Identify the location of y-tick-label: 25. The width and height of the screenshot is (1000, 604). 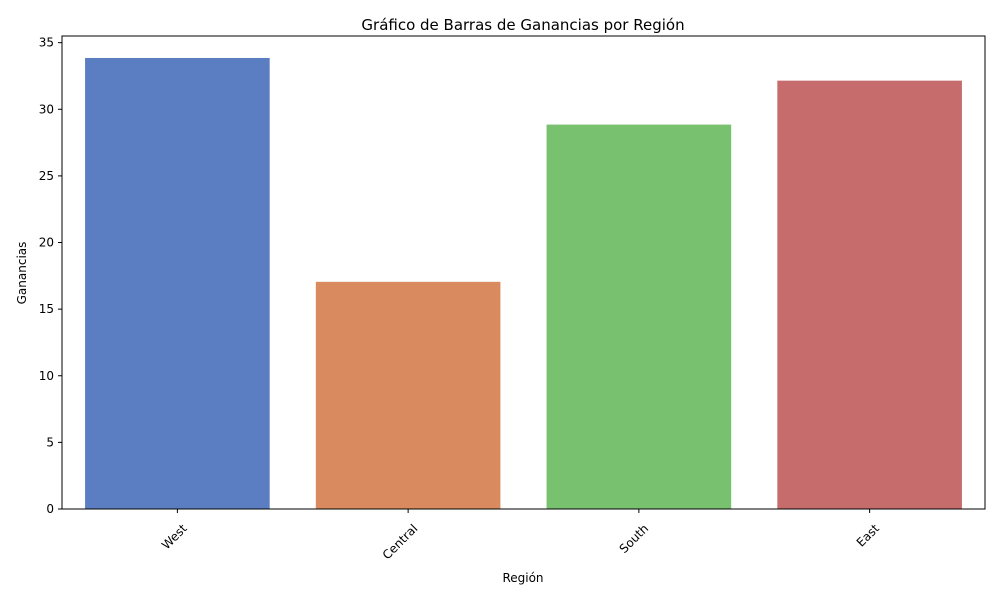
(46, 176).